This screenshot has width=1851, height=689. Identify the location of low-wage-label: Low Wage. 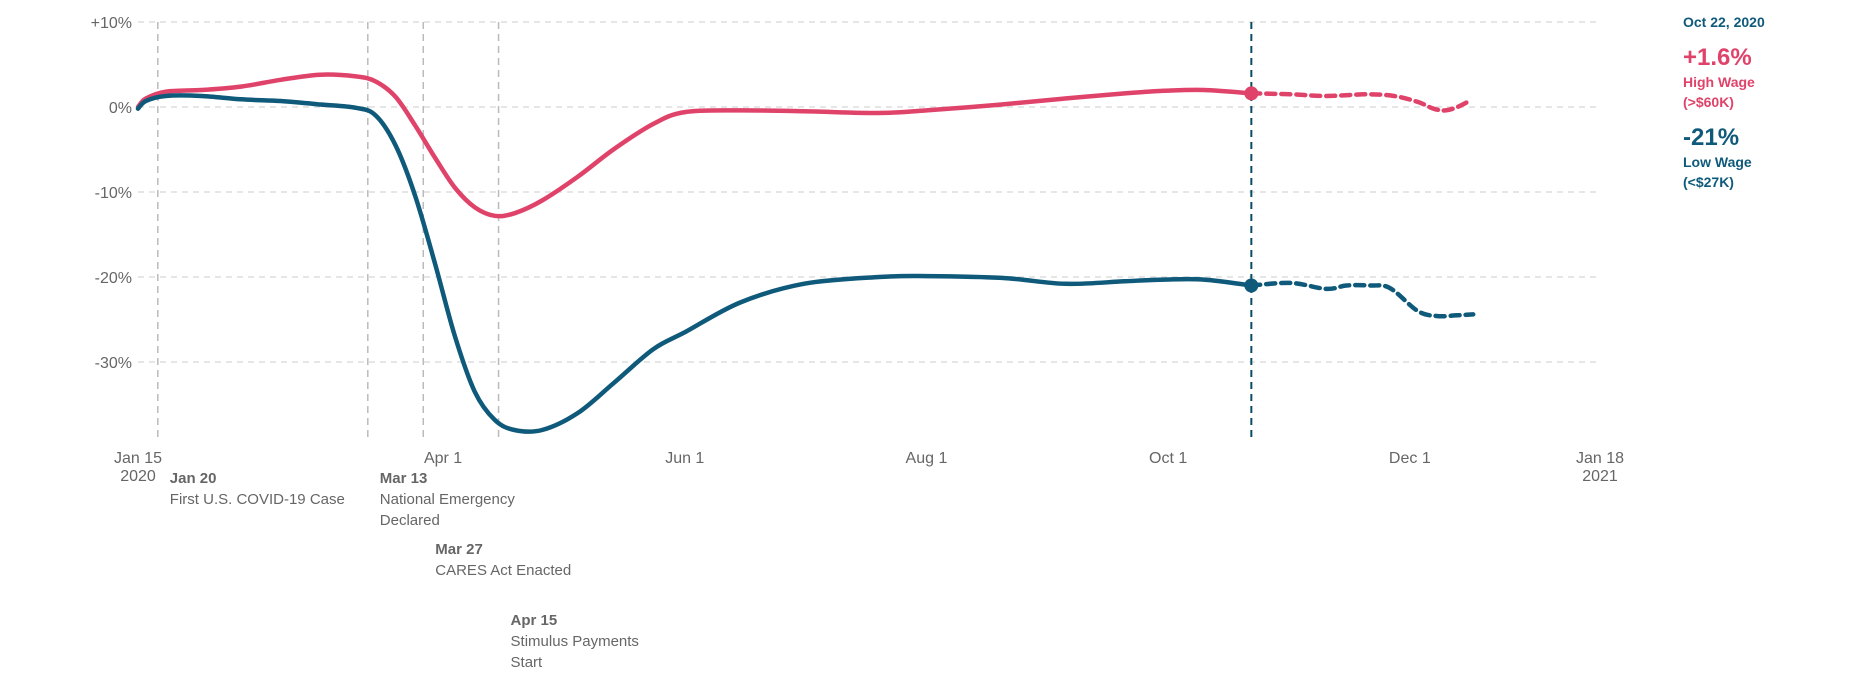
(1717, 162).